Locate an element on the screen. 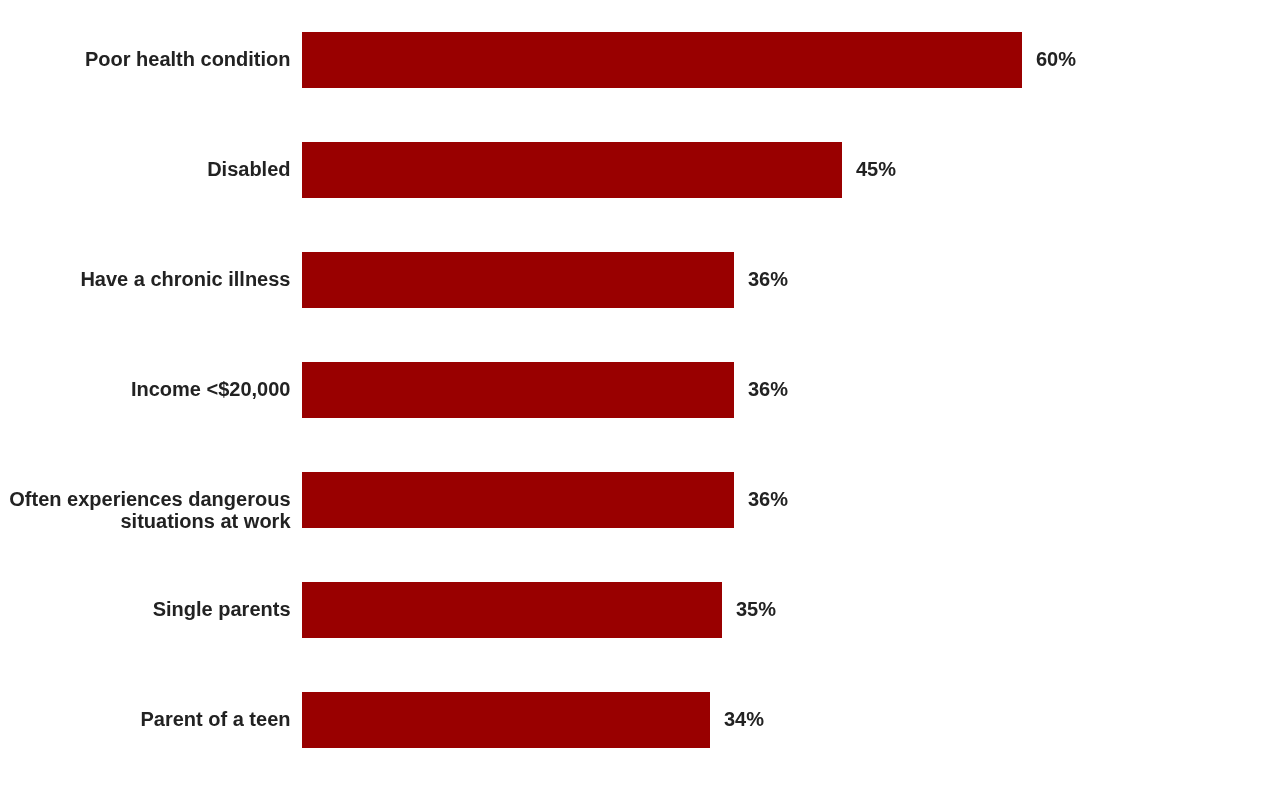 The width and height of the screenshot is (1277, 788). y-tick-label: Single parents is located at coordinates (221, 609).